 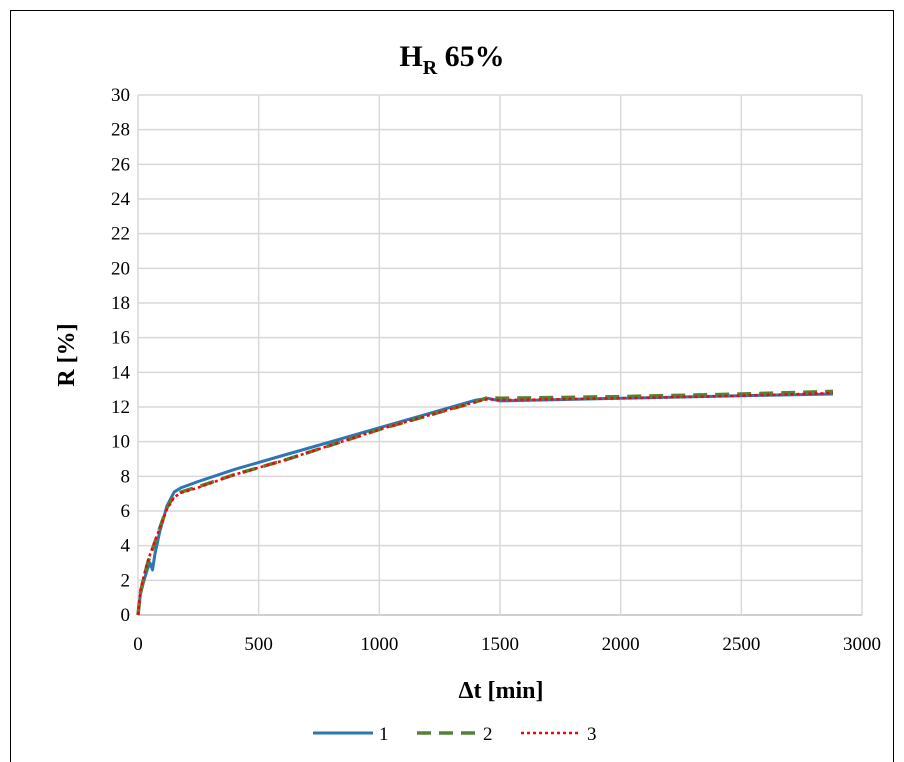 What do you see at coordinates (500, 691) in the screenshot?
I see `x-axis-title: Δt [min]` at bounding box center [500, 691].